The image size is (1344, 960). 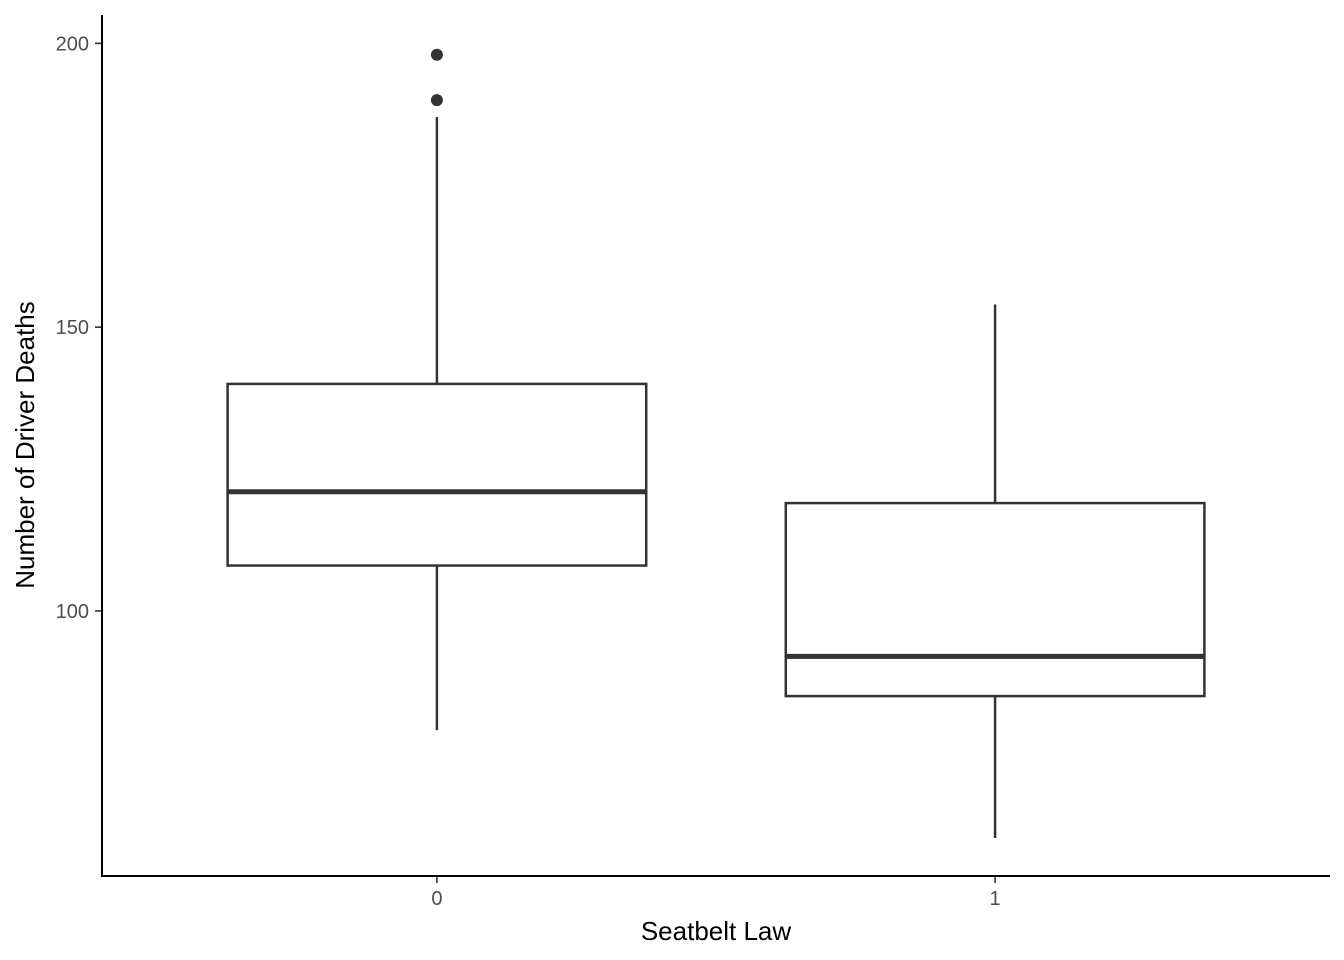 What do you see at coordinates (716, 931) in the screenshot?
I see `x-axis-title: Seatbelt Law` at bounding box center [716, 931].